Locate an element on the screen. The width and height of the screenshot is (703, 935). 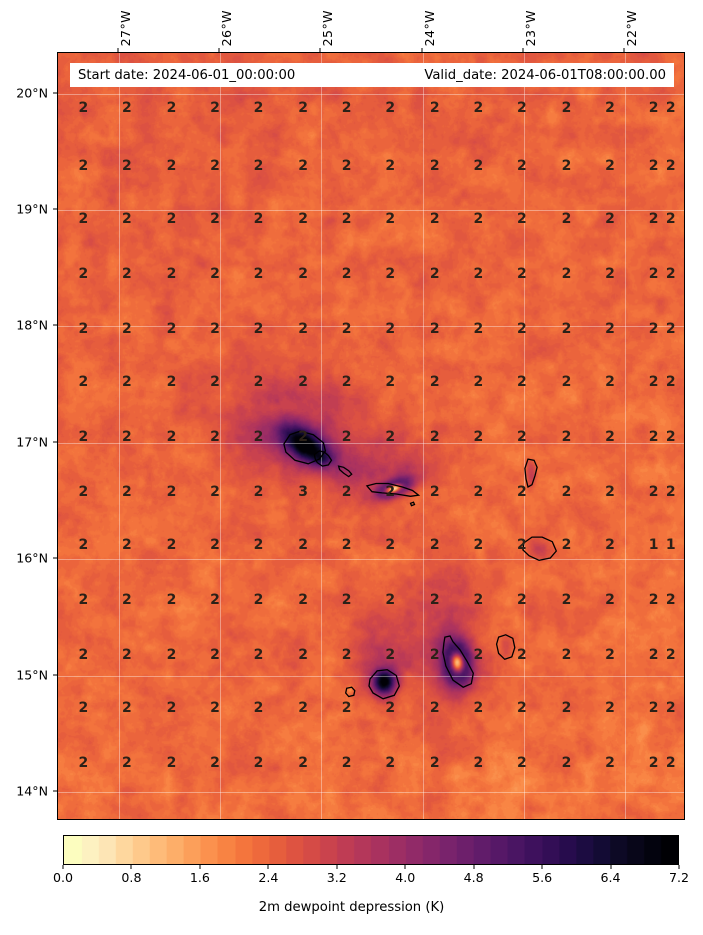
x-tick-text: 24°W is located at coordinates (429, 27).